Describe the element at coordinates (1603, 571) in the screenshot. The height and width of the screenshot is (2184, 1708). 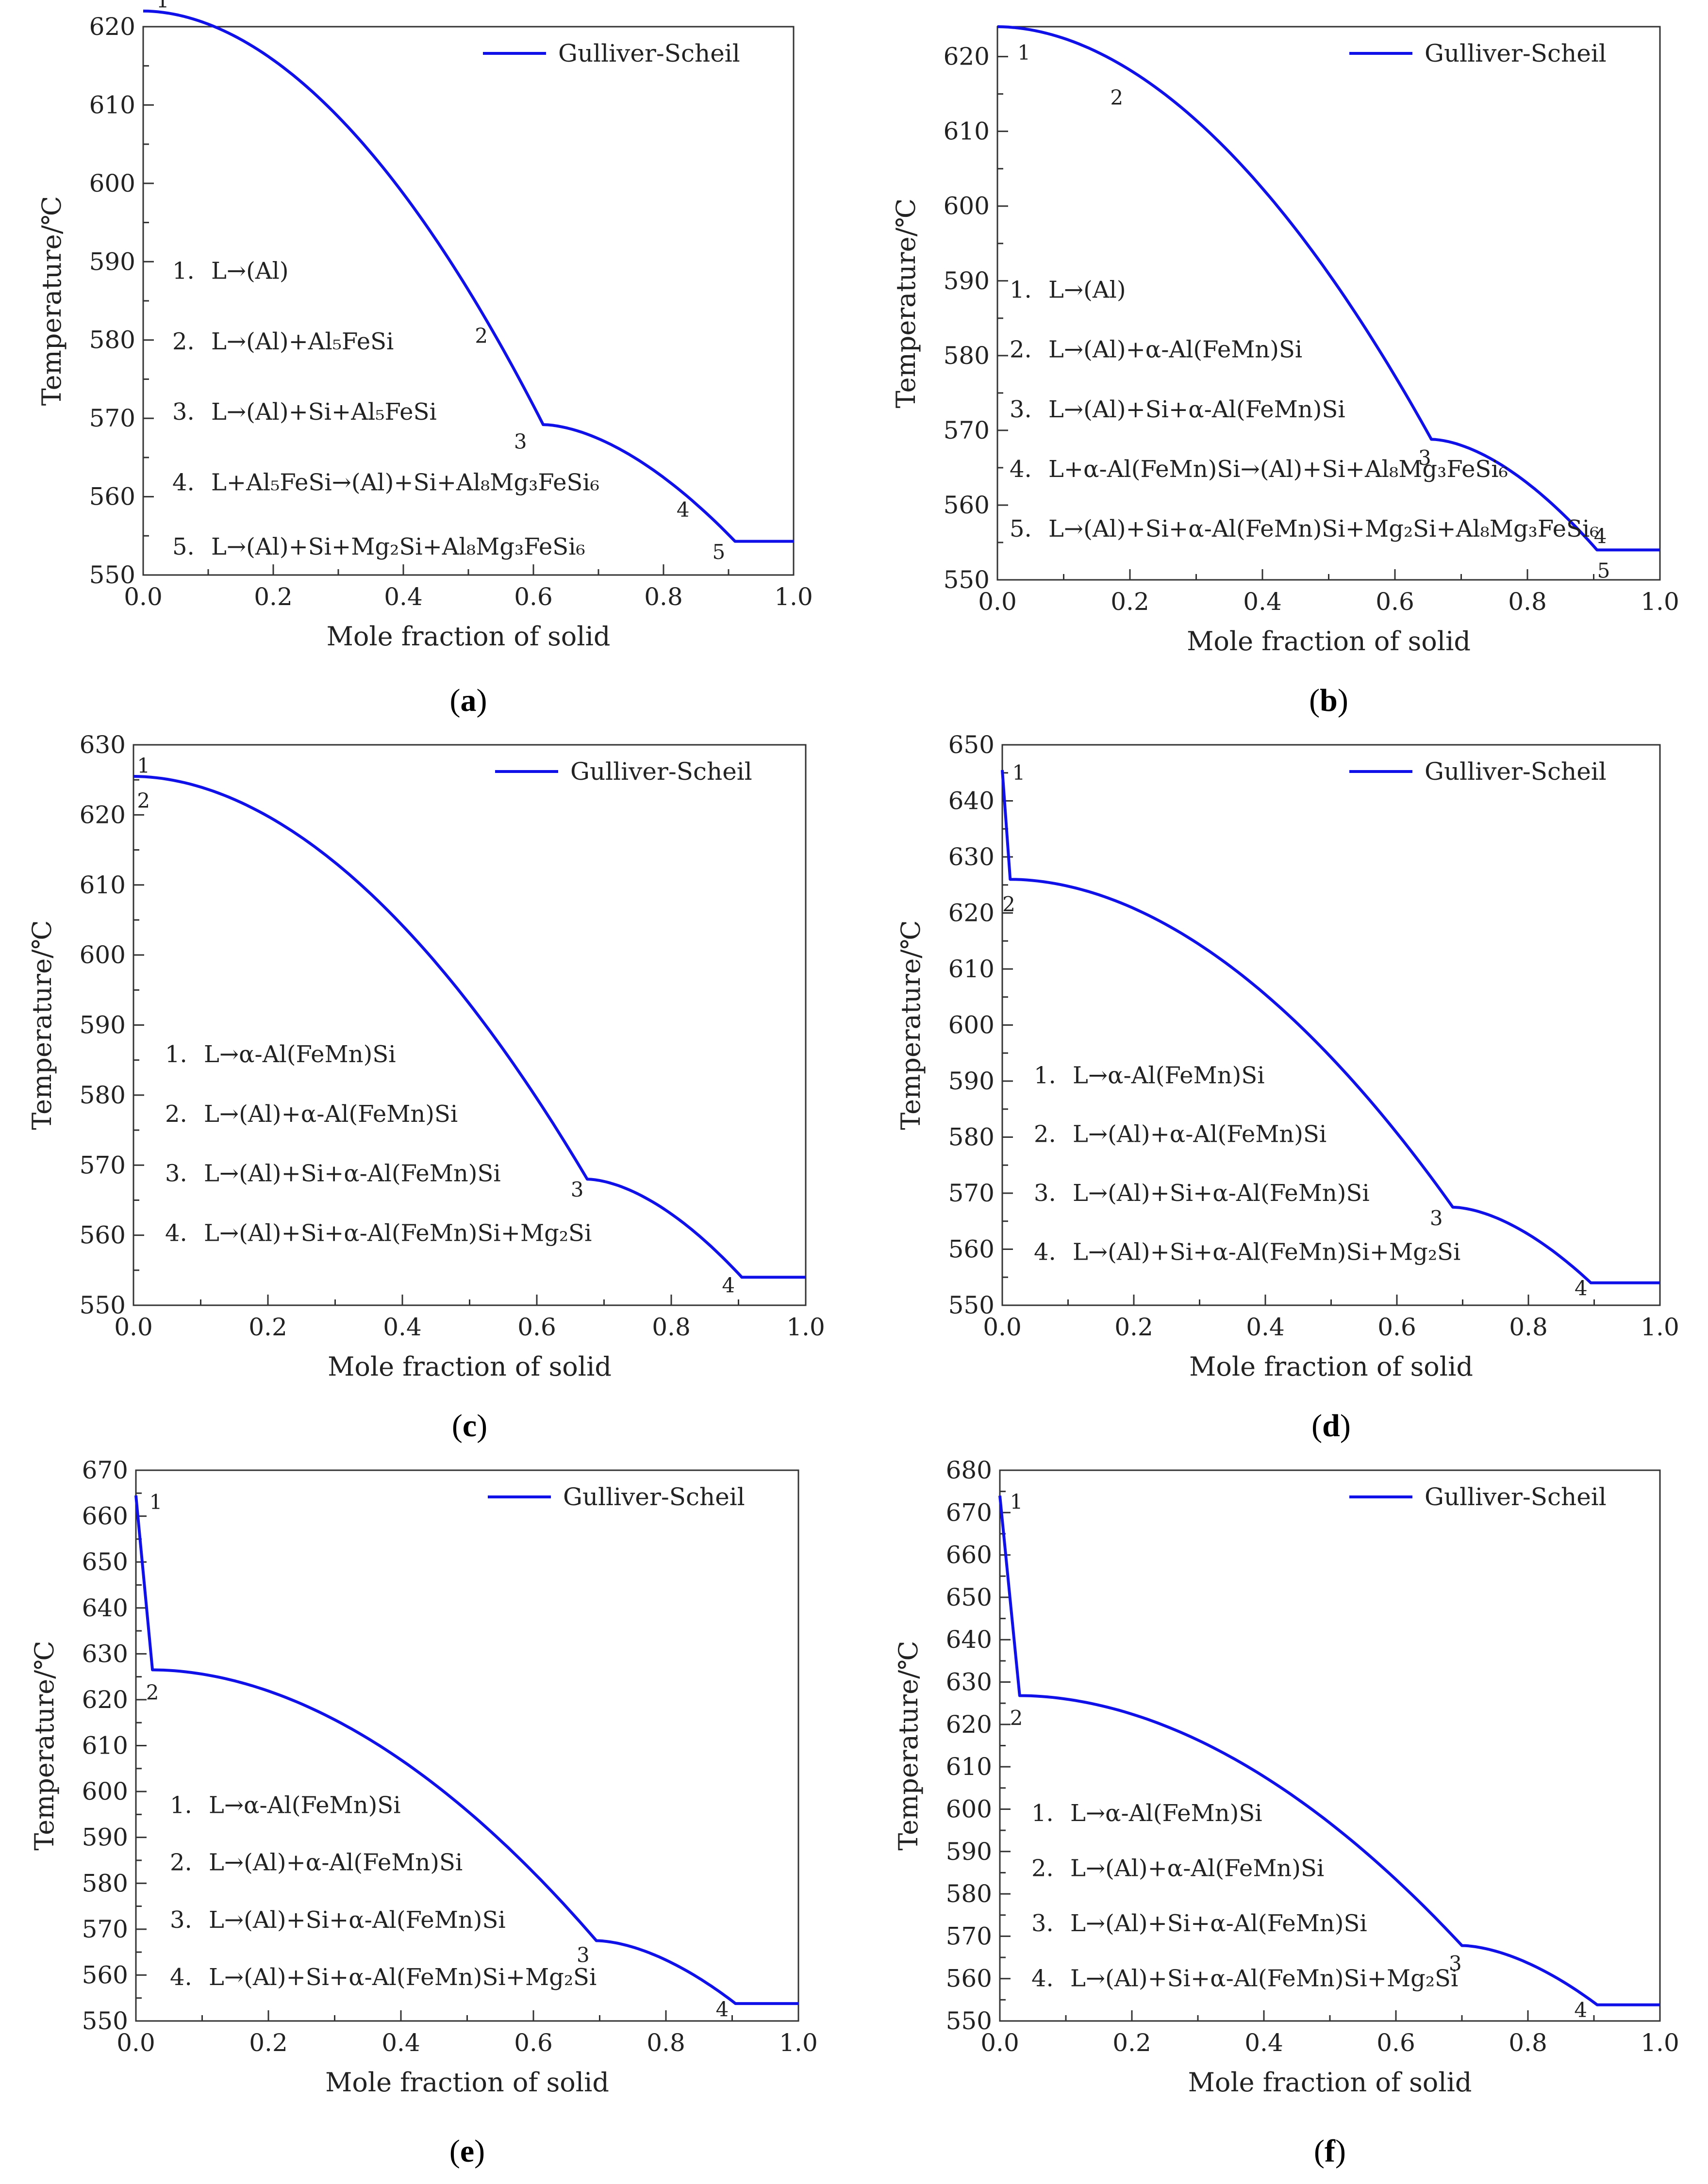
I see `point-label: 5` at that location.